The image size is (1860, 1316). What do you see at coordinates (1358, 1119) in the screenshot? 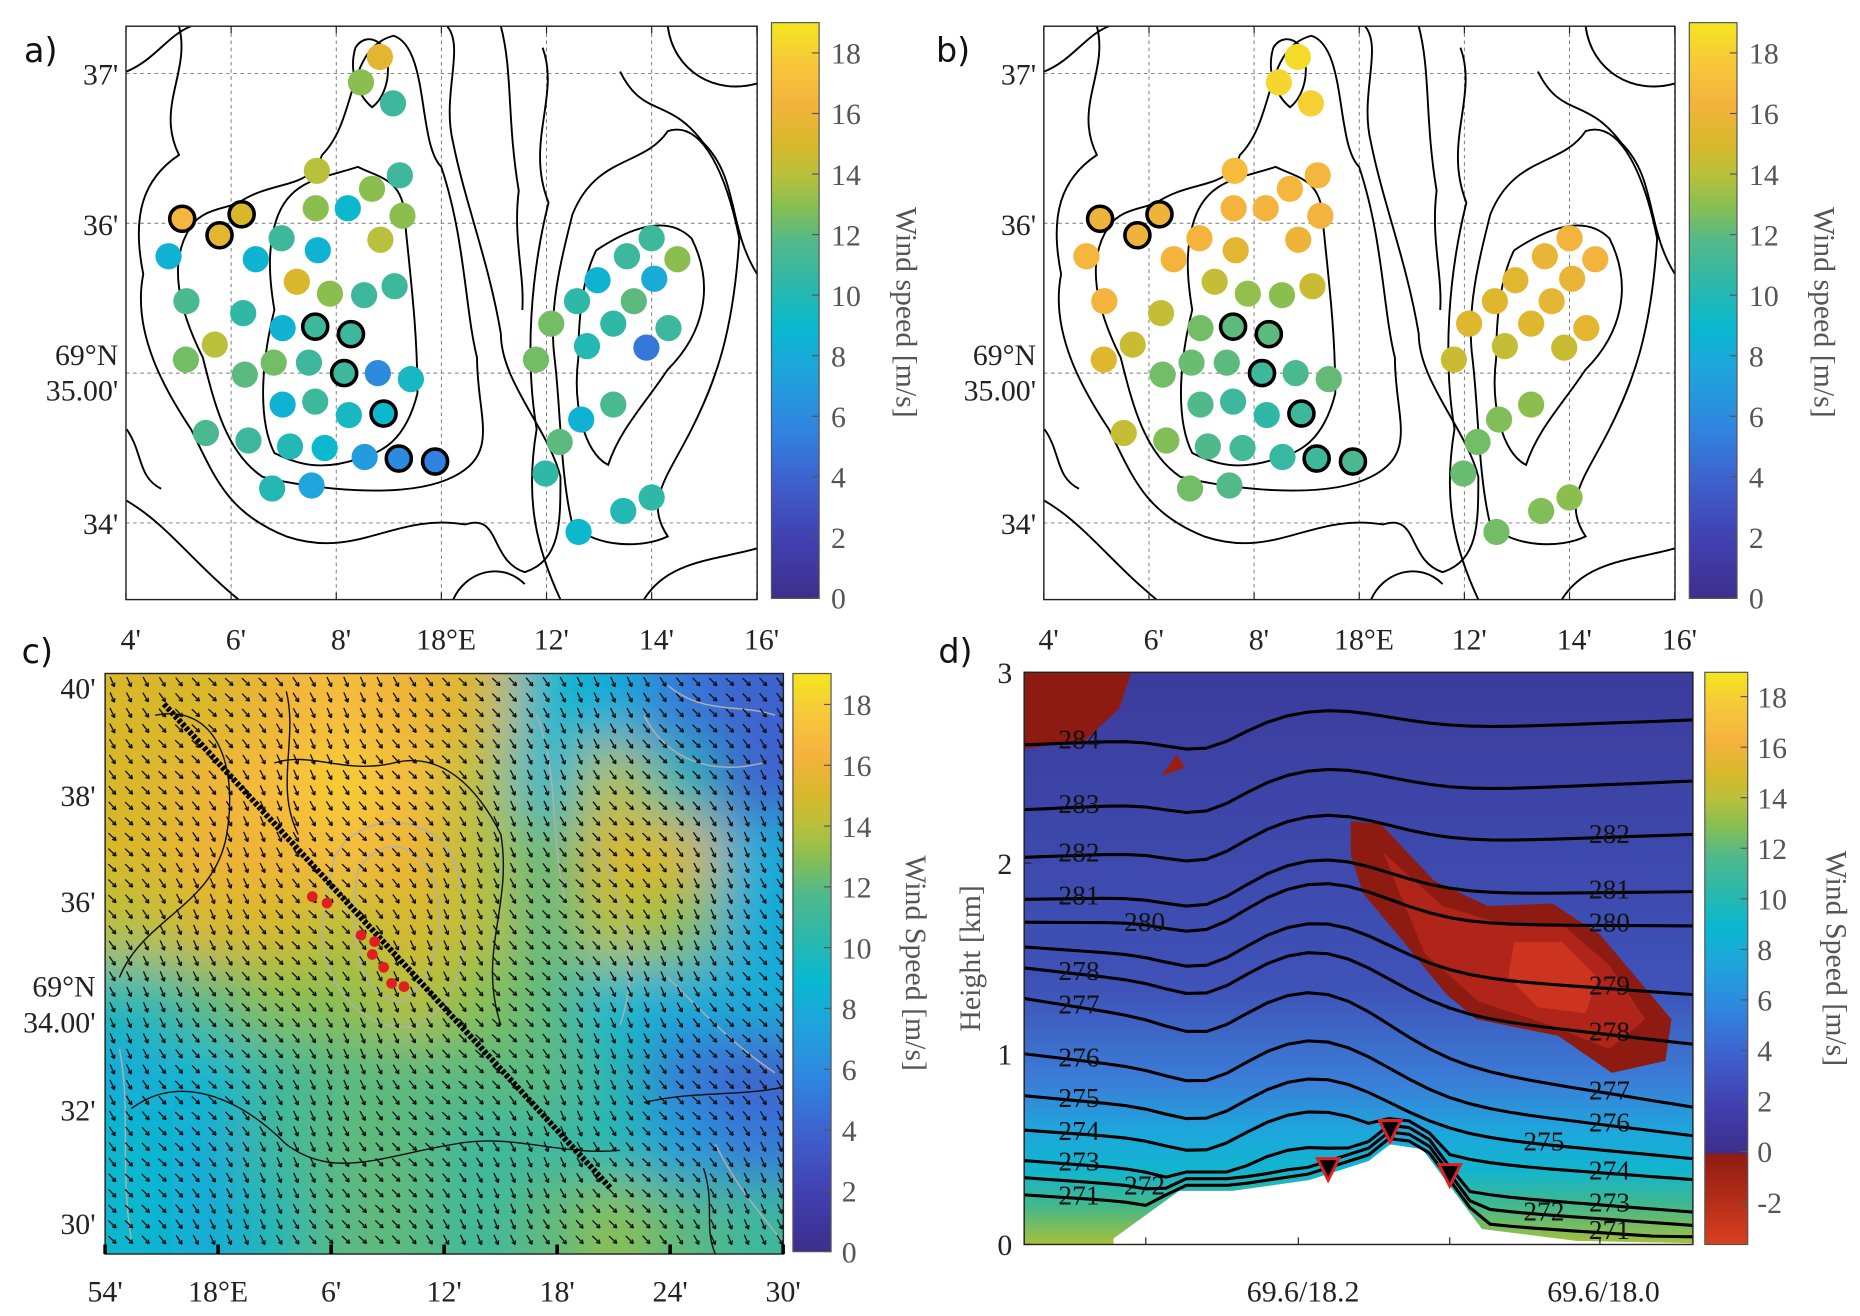
I see `isentrope-line` at bounding box center [1358, 1119].